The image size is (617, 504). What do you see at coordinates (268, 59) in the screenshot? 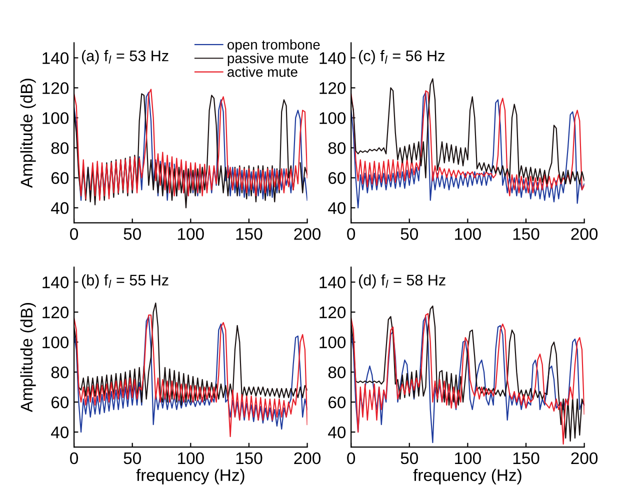
I see `legend-label: passive mute` at bounding box center [268, 59].